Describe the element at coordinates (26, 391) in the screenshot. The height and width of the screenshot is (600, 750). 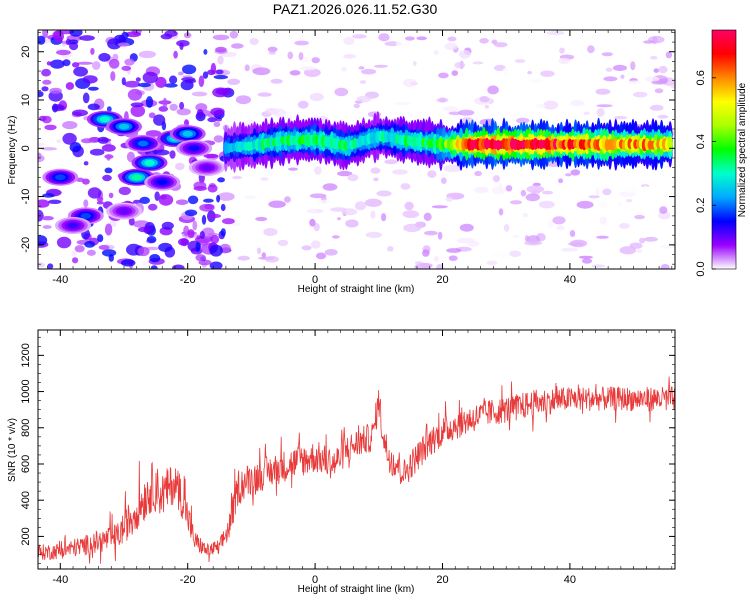
I see `y-tick-label: 1000` at that location.